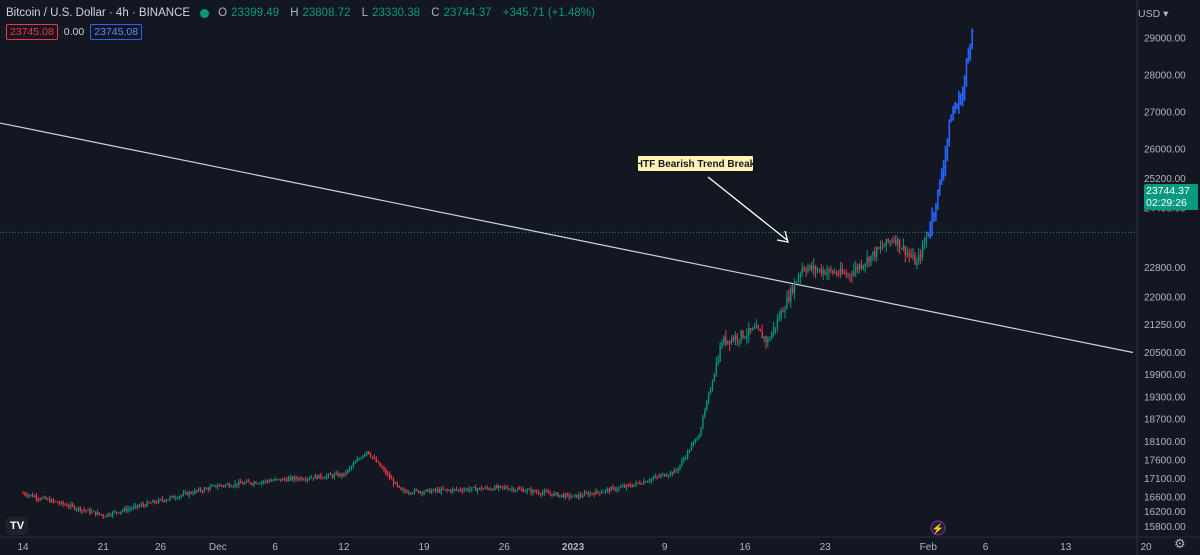 The width and height of the screenshot is (1200, 555). What do you see at coordinates (1153, 14) in the screenshot?
I see `currency-selector: USD ▾` at bounding box center [1153, 14].